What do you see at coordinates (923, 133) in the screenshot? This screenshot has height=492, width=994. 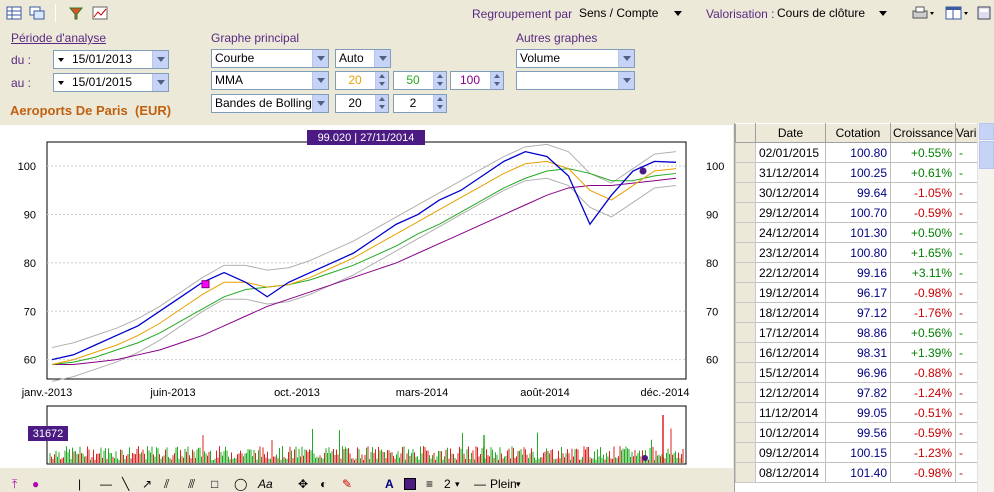 I see `col-croissance: Croissance` at bounding box center [923, 133].